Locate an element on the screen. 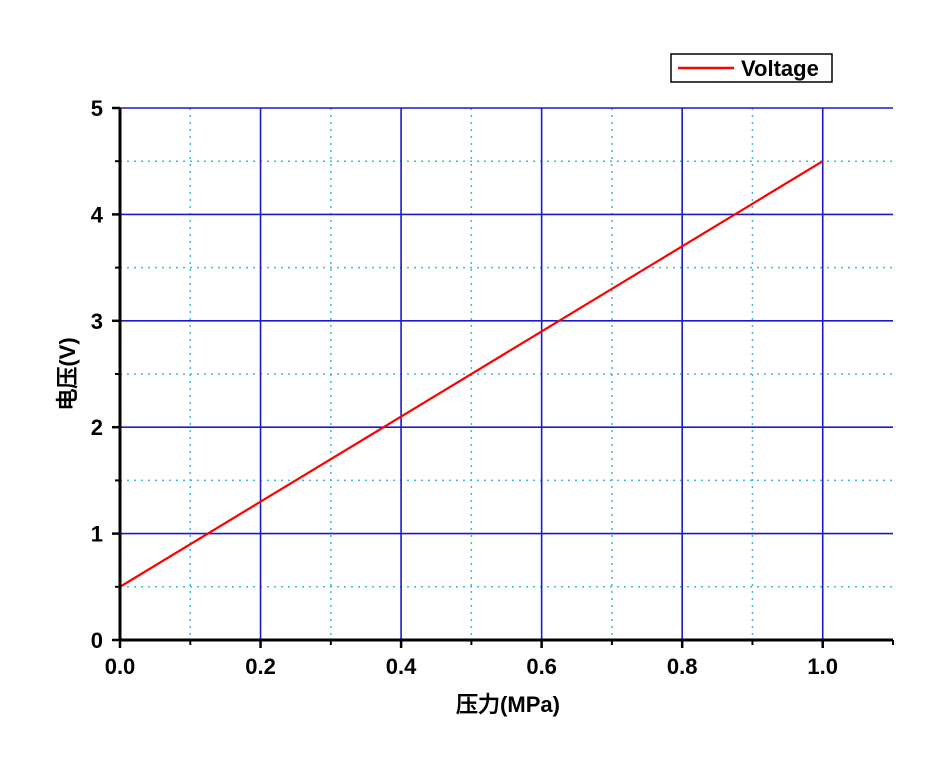 The image size is (944, 773). x-tick-label: 0.8 is located at coordinates (682, 666).